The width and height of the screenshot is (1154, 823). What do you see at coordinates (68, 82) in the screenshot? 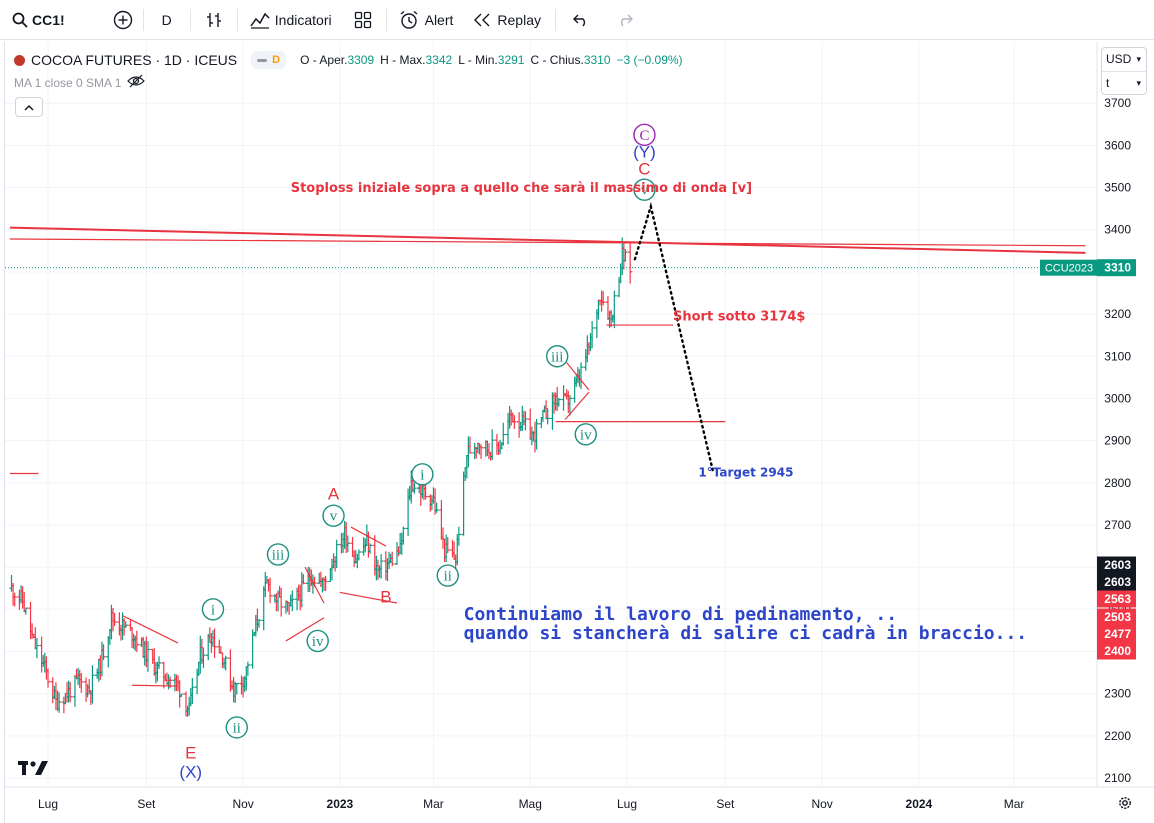
I see `ma-label: MA 1 close 0 SMA 1` at bounding box center [68, 82].